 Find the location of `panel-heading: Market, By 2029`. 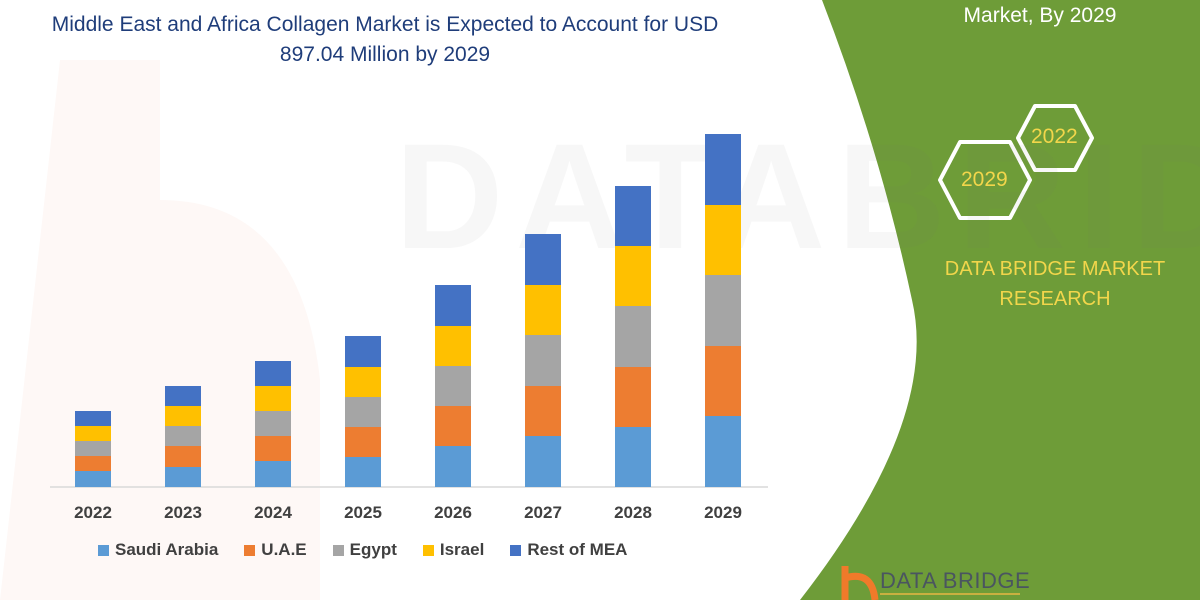

panel-heading: Market, By 2029 is located at coordinates (1040, 15).